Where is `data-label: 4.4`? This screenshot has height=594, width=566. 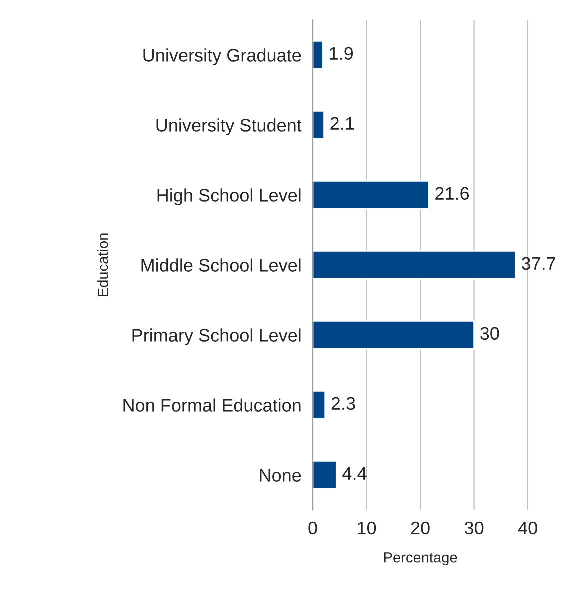
data-label: 4.4 is located at coordinates (354, 473).